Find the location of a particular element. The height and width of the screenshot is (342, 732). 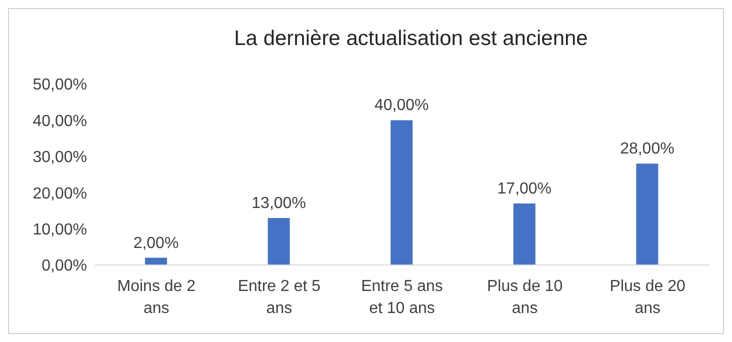

x-tick-label: Entre 5 ans et 10 ans is located at coordinates (402, 297).